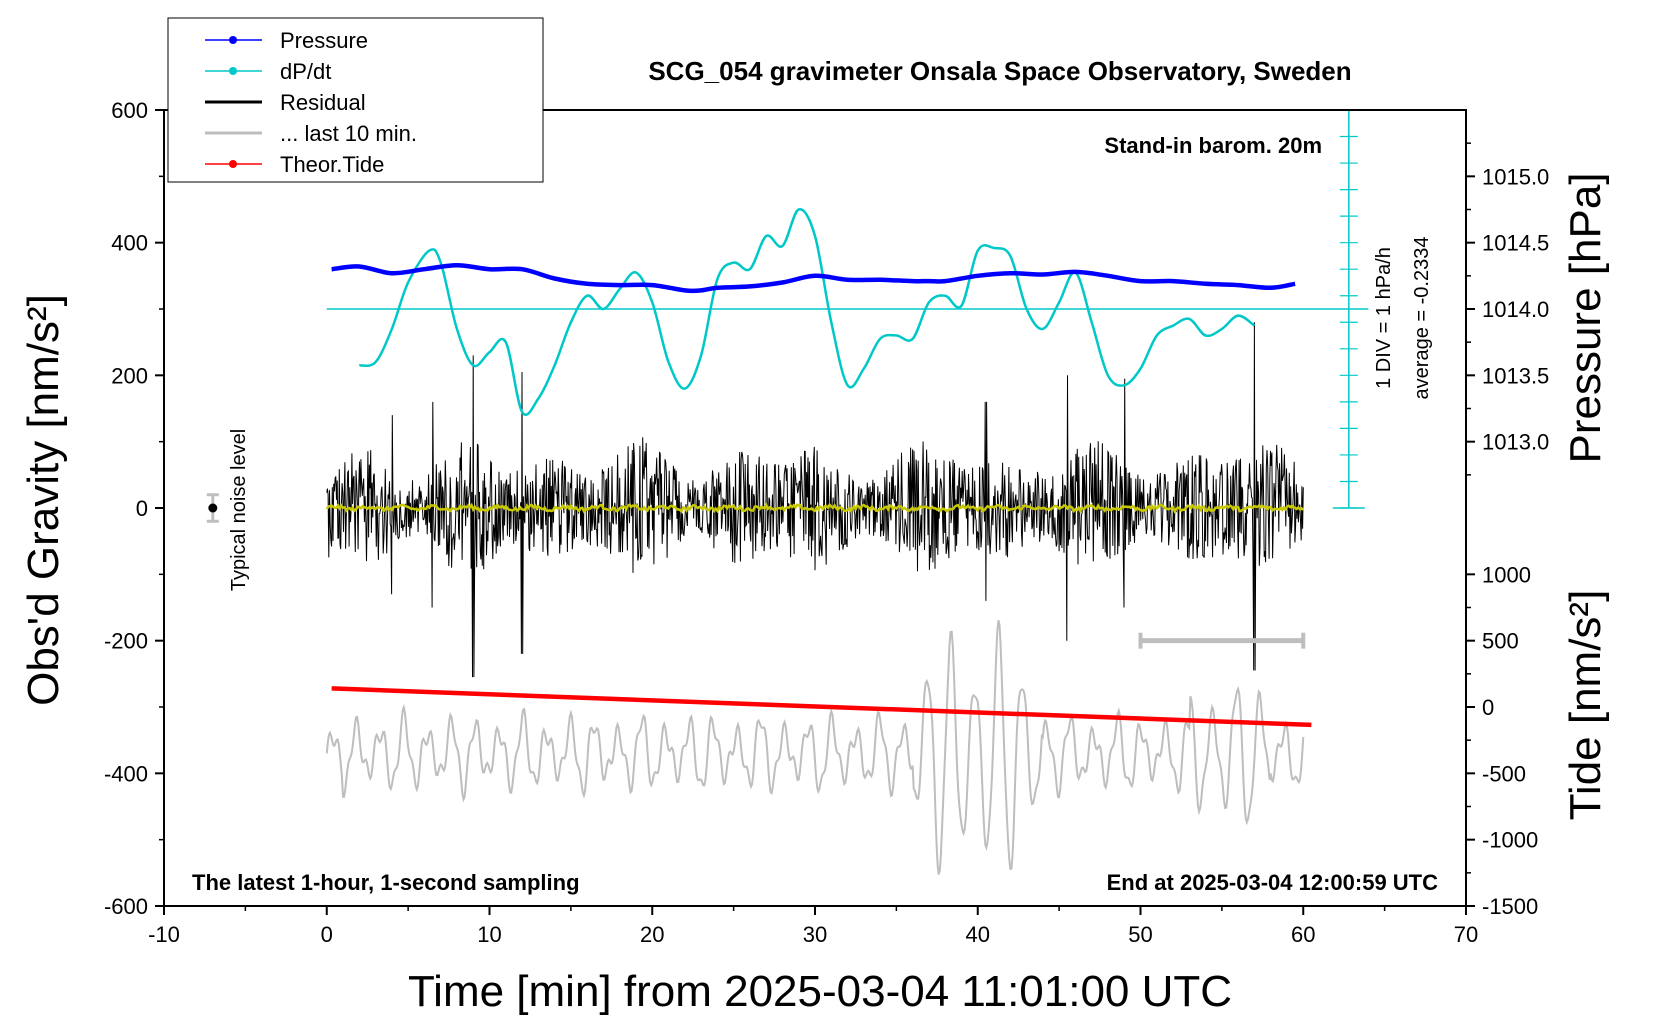 Image resolution: width=1660 pixels, height=1020 pixels. What do you see at coordinates (324, 40) in the screenshot?
I see `legend-label: Pressure` at bounding box center [324, 40].